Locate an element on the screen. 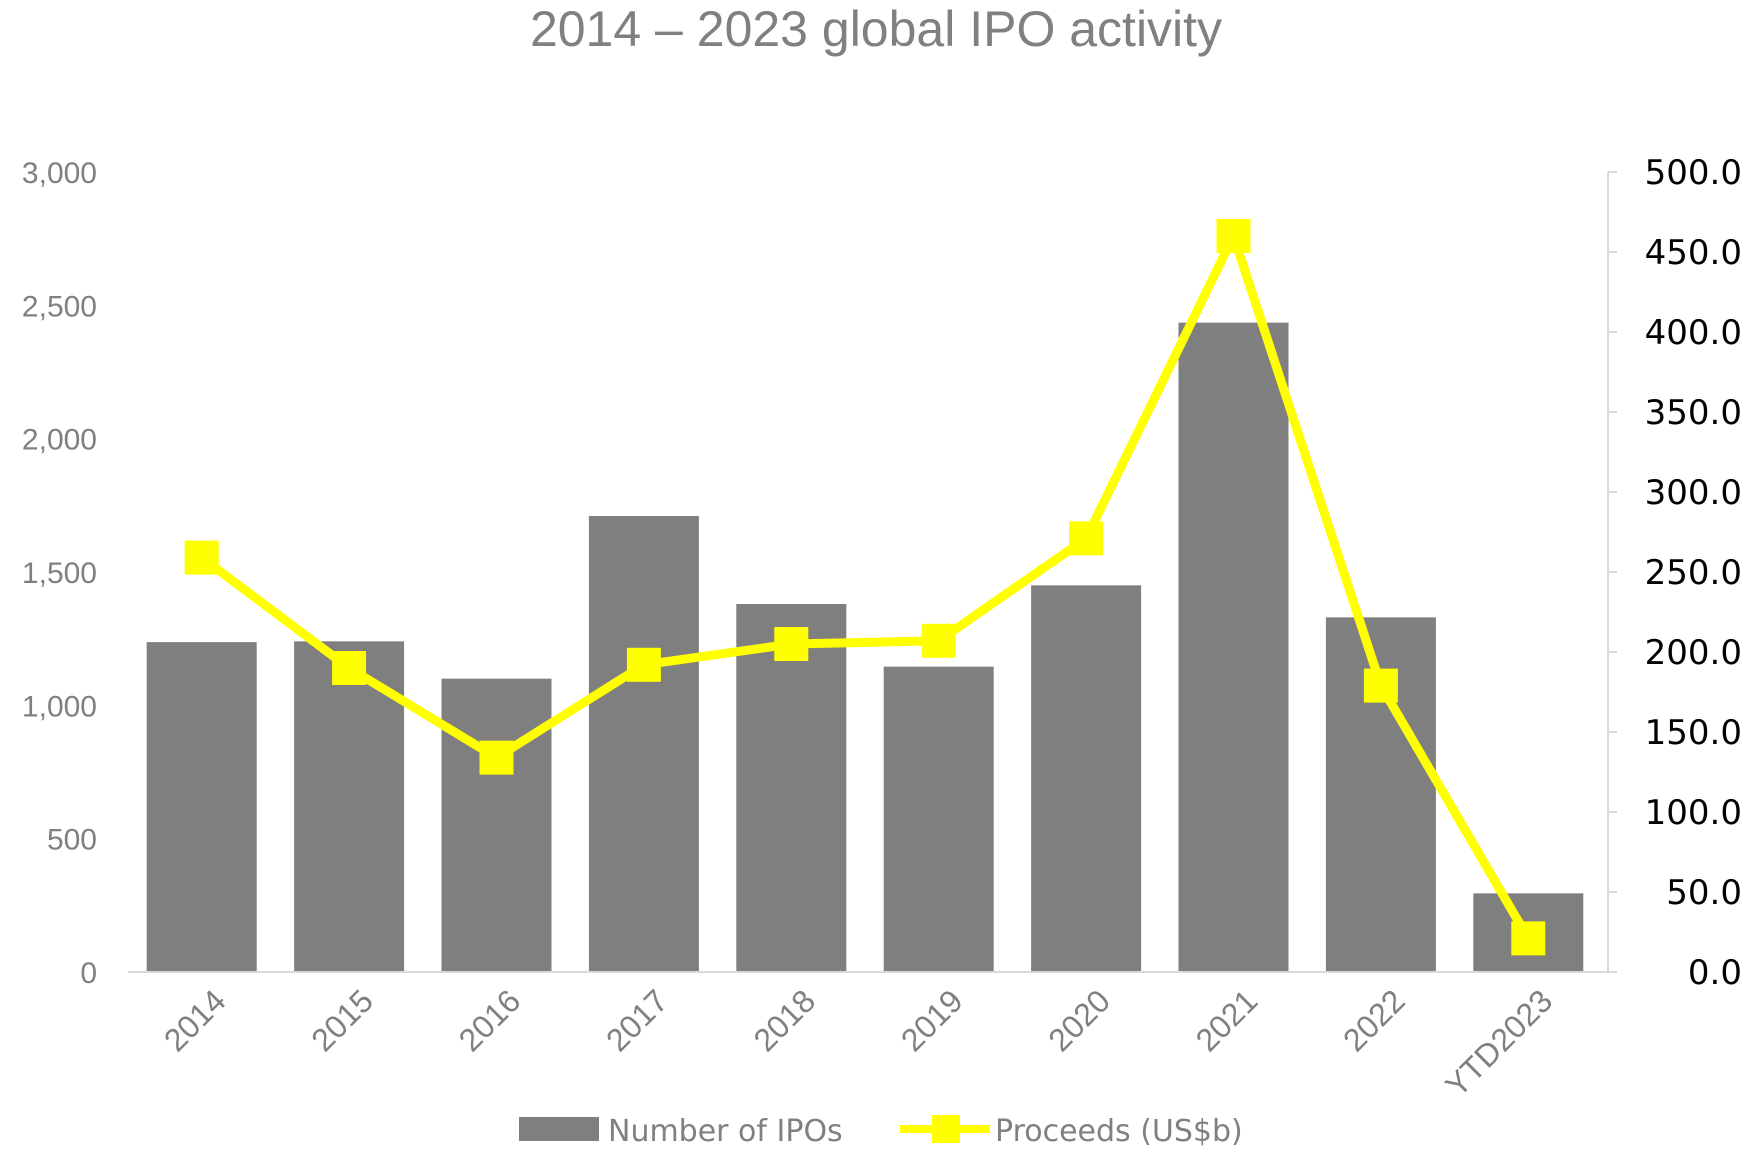 The height and width of the screenshot is (1154, 1752). right-tick-label: 300.0 is located at coordinates (1693, 493).